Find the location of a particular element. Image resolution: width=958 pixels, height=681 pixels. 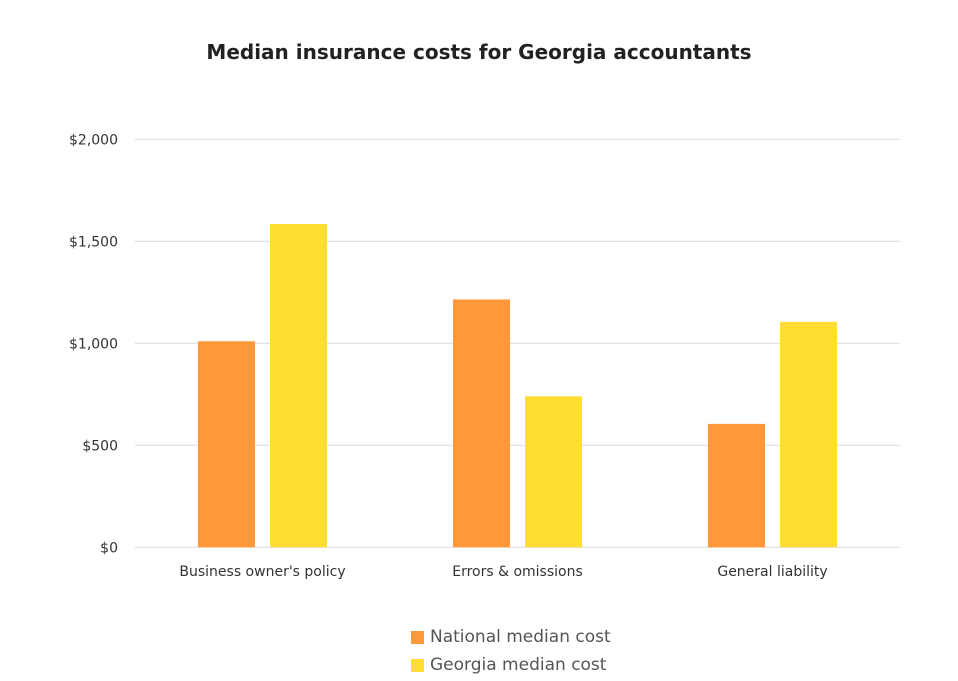

y-tick-label: $1,000 is located at coordinates (93, 344).